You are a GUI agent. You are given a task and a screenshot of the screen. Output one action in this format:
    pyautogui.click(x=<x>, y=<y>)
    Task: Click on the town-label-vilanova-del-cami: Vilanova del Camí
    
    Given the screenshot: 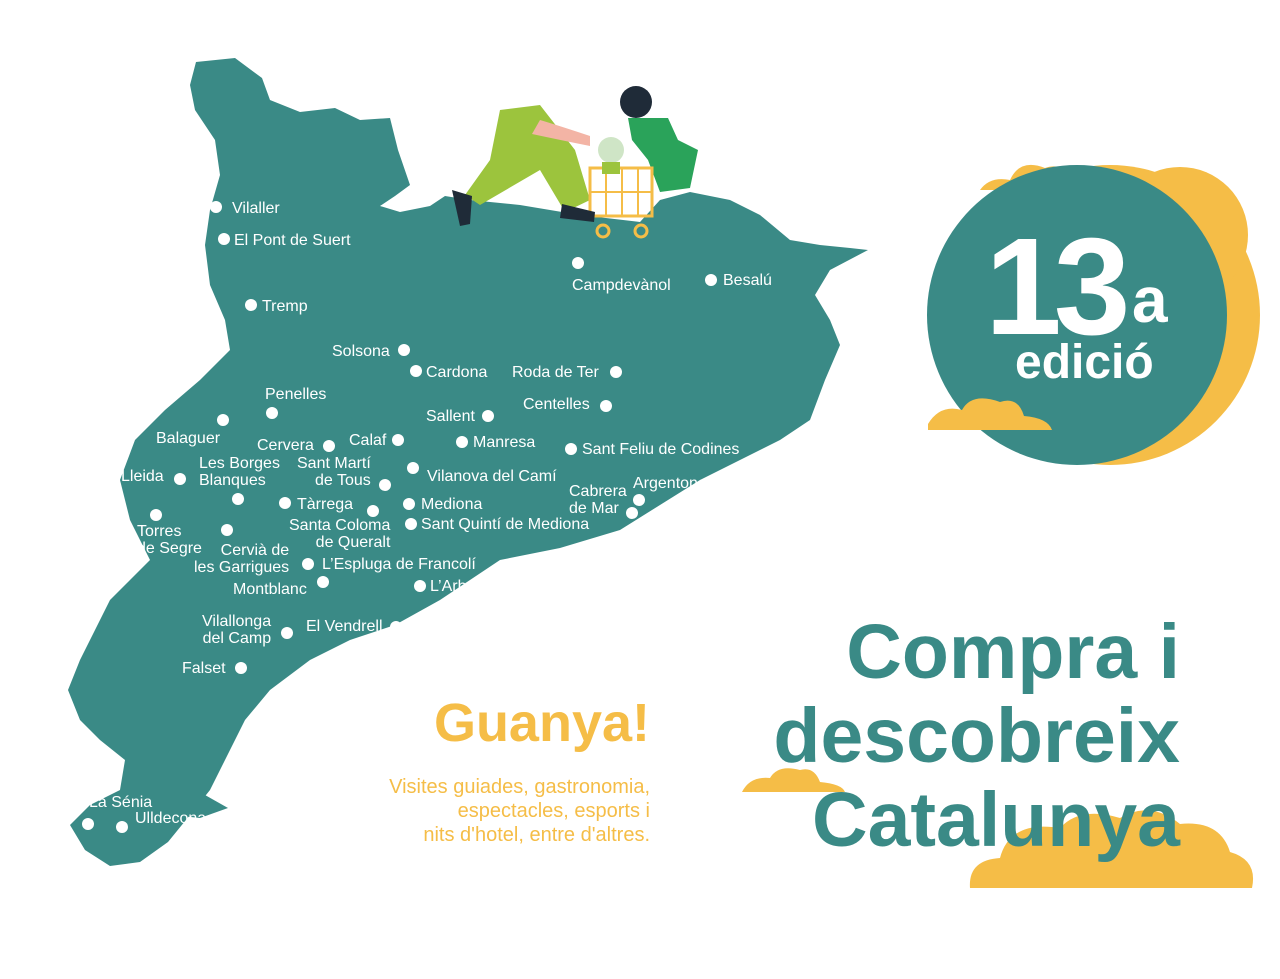 What is the action you would take?
    pyautogui.click(x=492, y=476)
    